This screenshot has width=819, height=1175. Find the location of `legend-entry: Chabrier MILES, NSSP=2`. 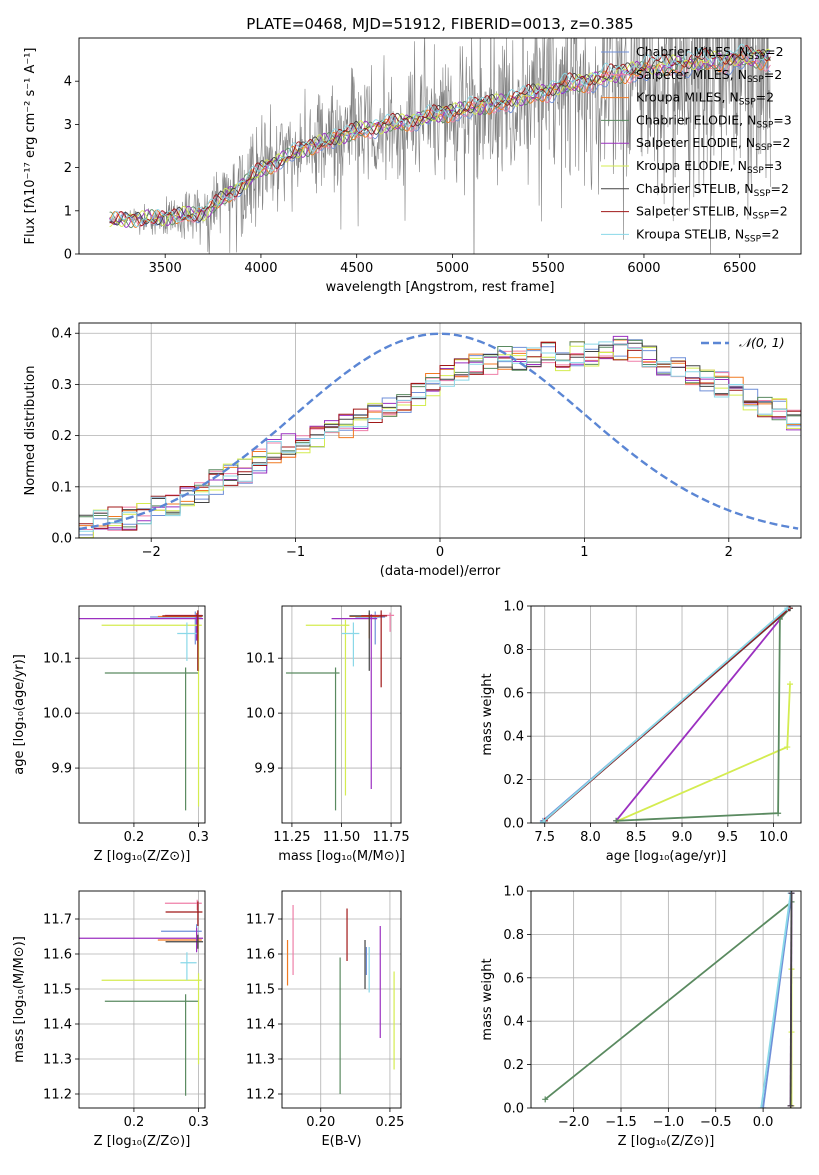

legend-entry: Chabrier MILES, NSSP=2 is located at coordinates (710, 53).